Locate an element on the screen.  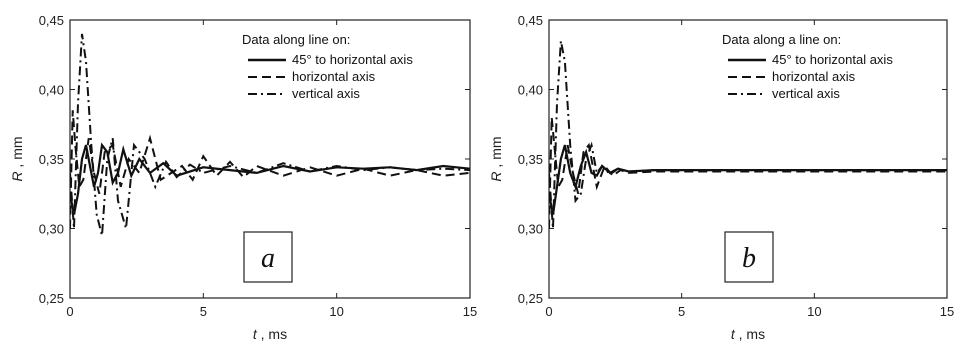
panel-label: a is located at coordinates (268, 258).